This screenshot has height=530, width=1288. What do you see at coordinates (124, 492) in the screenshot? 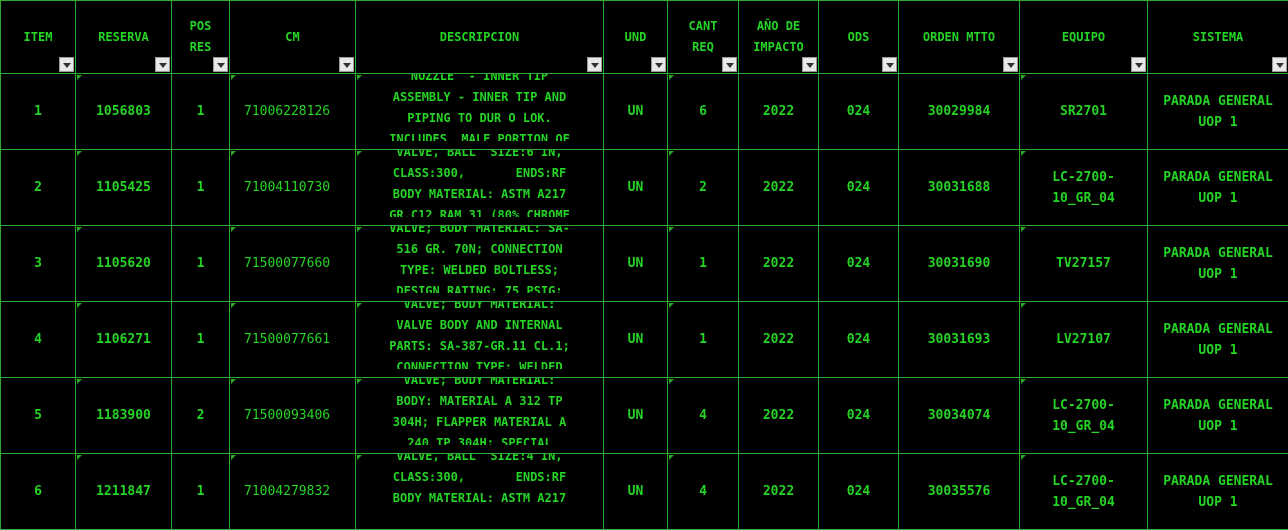
I see `cell-reserva: 1211847` at bounding box center [124, 492].